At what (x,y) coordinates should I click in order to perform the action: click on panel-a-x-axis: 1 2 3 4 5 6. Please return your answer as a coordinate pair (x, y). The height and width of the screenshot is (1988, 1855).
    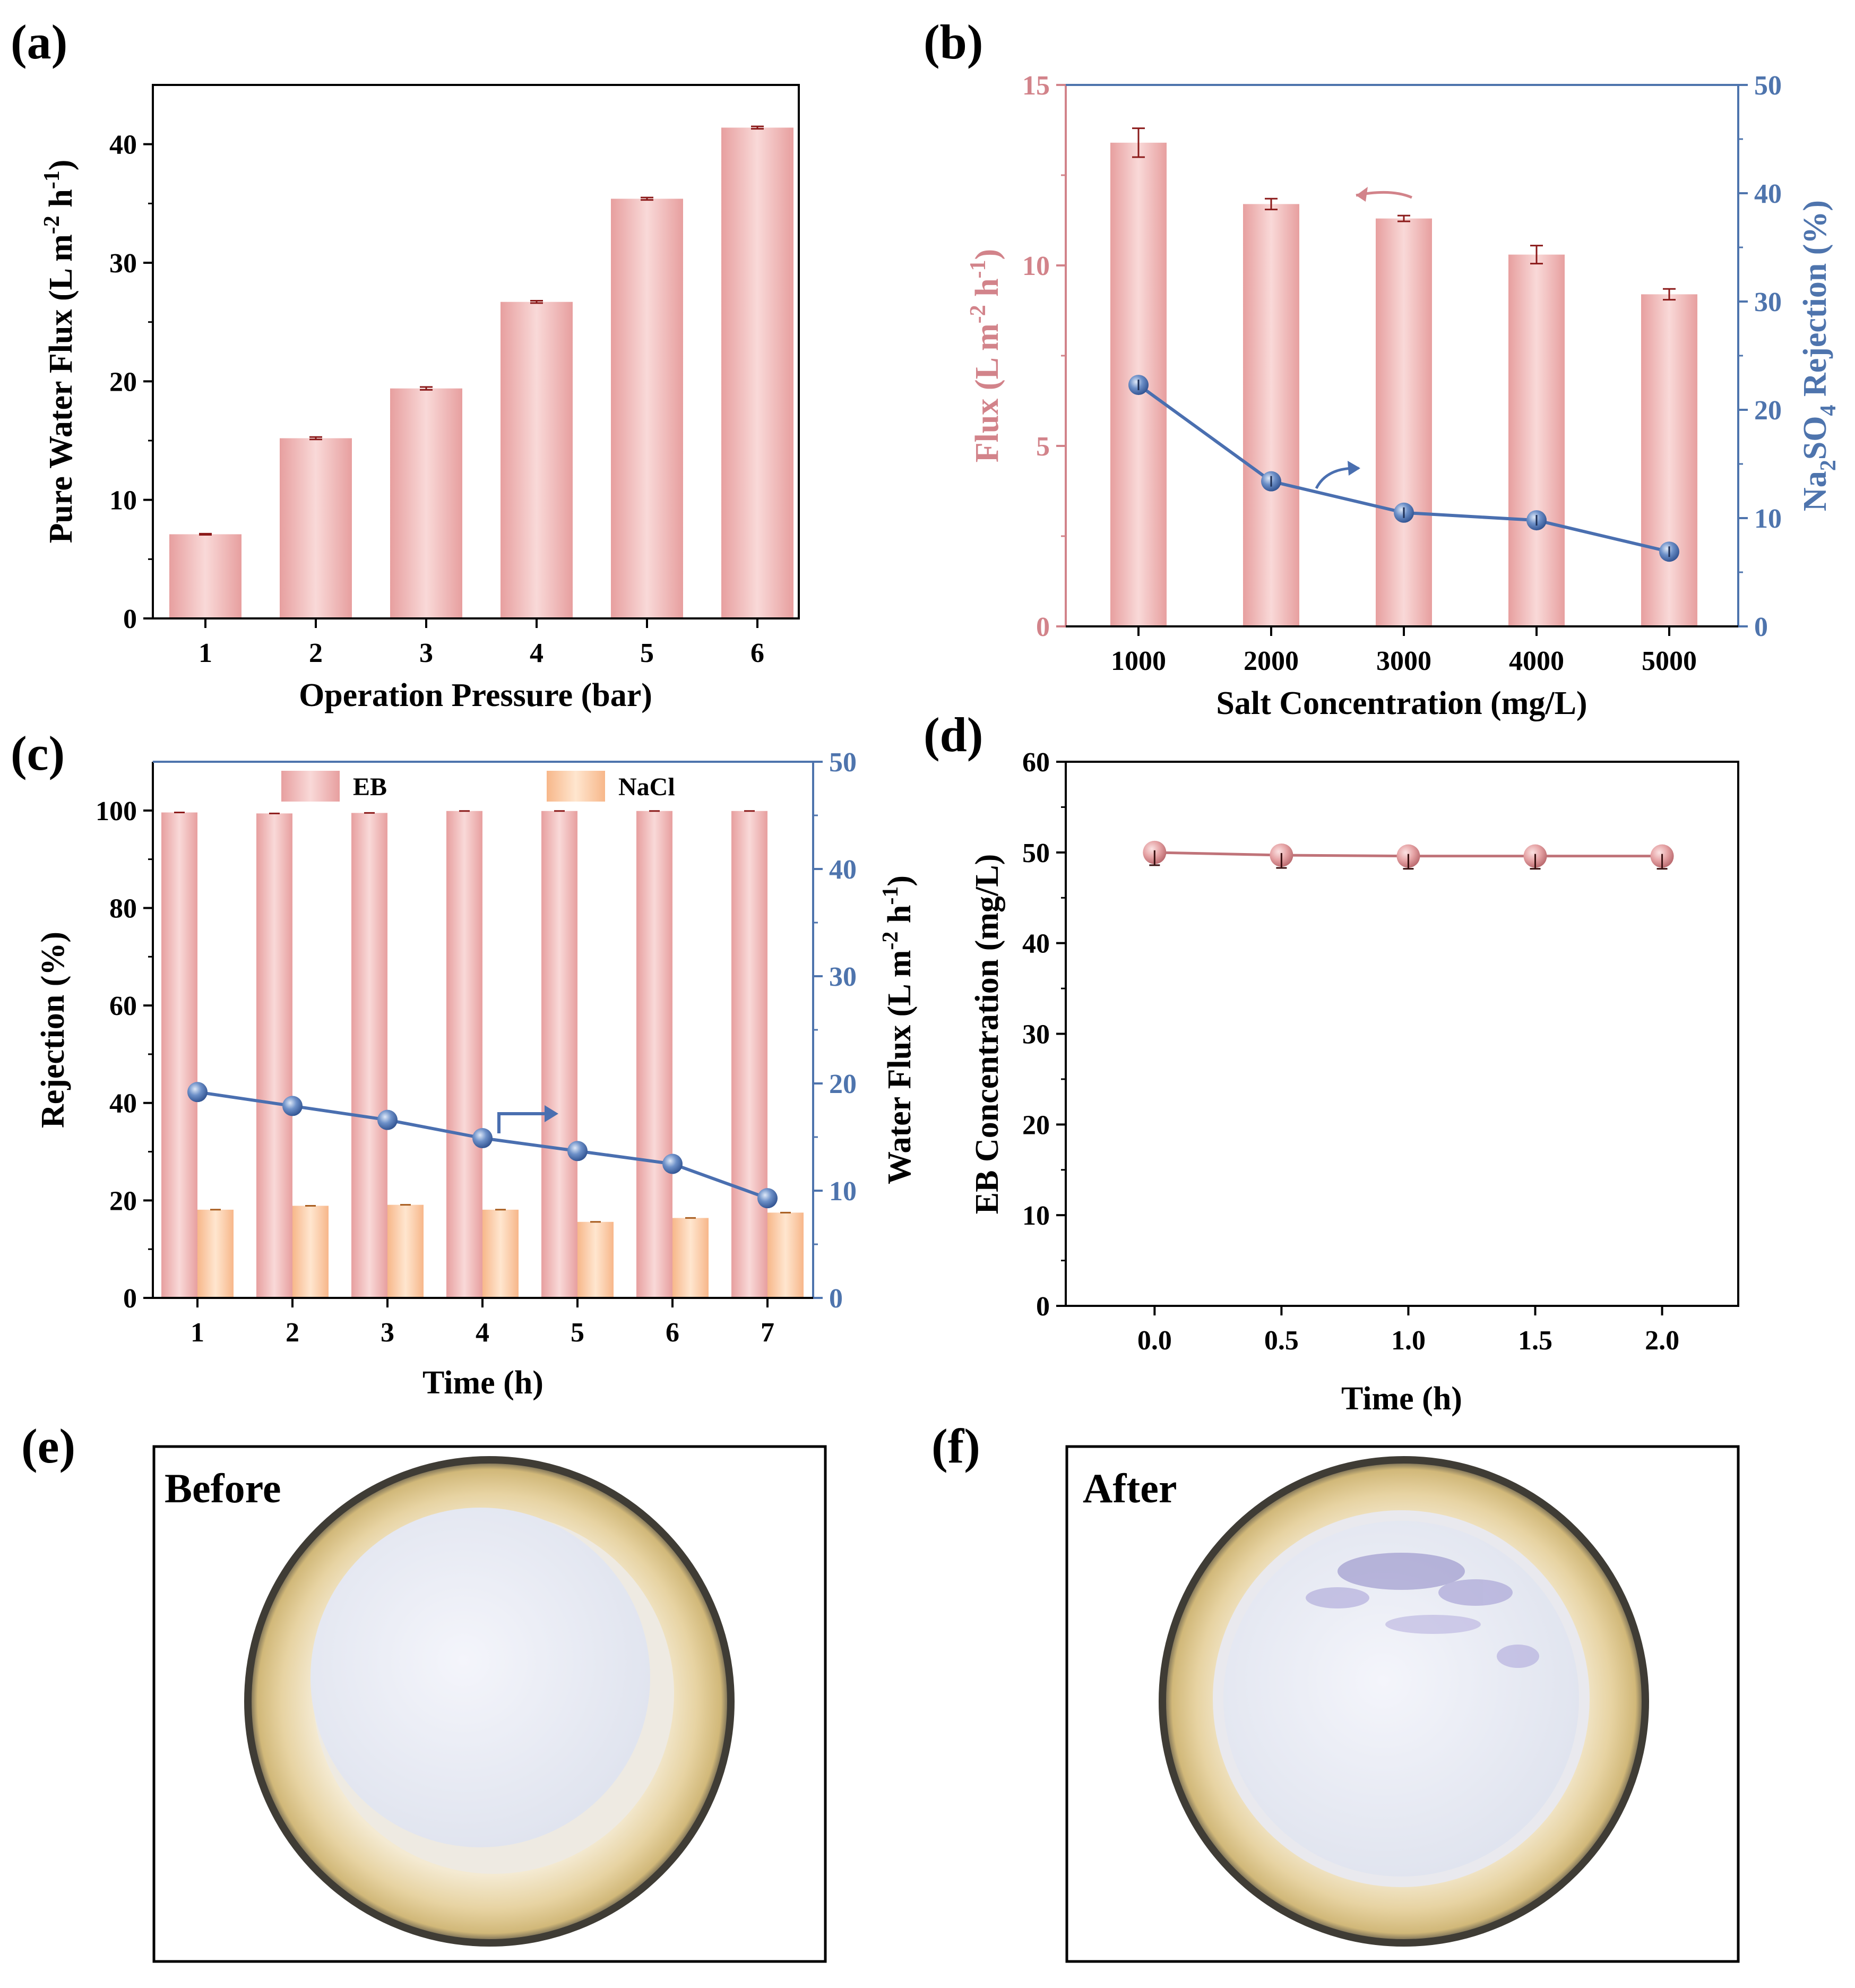
    Looking at the image, I should click on (481, 643).